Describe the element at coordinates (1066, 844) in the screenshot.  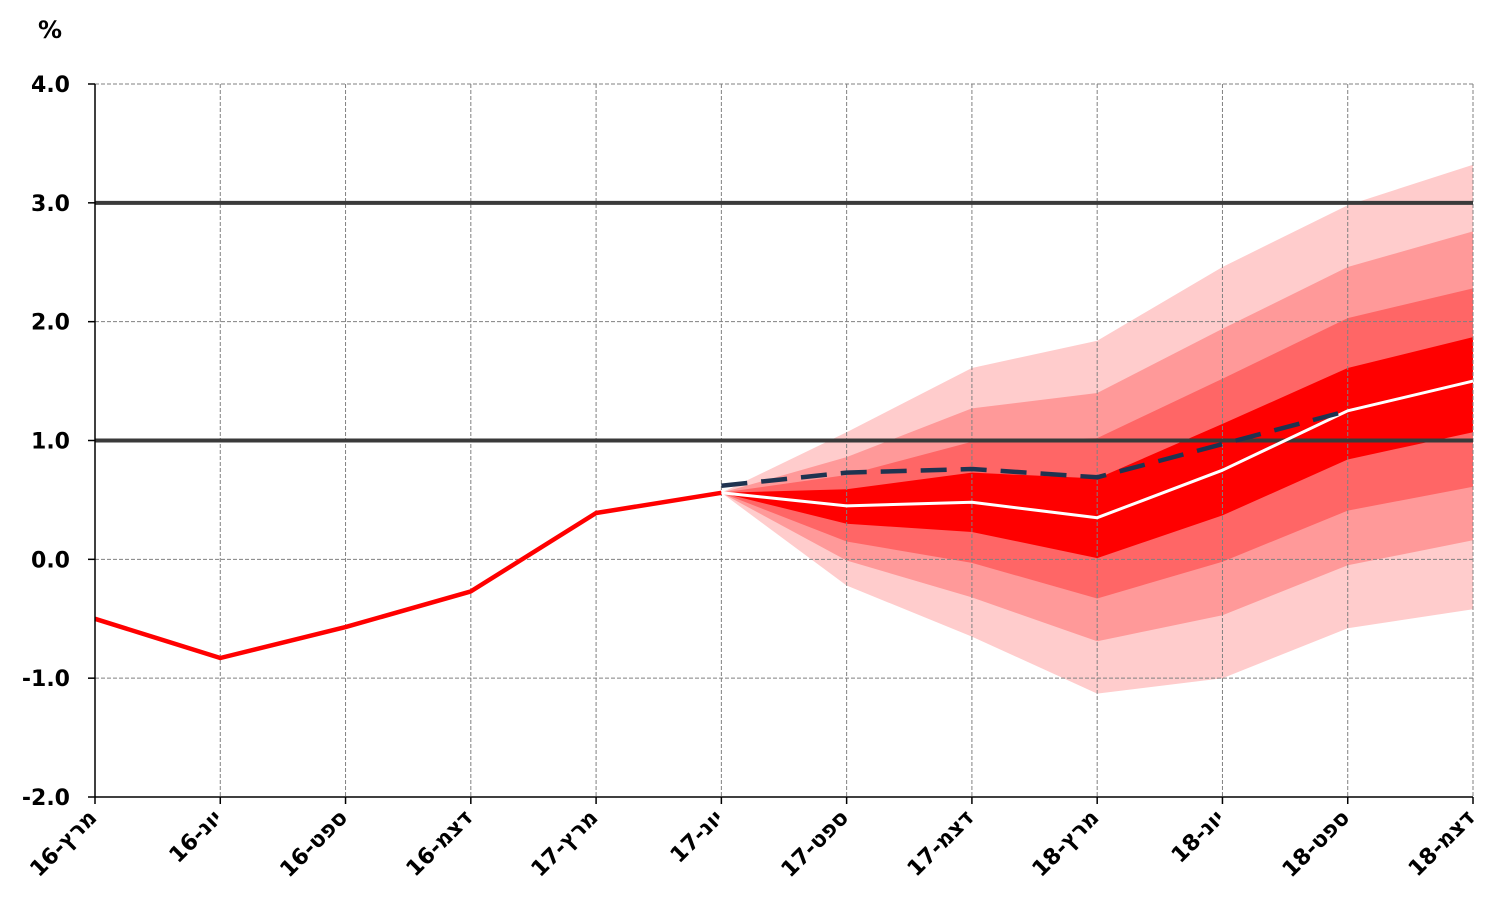
I see `x-tick-label: מרץ-18` at that location.